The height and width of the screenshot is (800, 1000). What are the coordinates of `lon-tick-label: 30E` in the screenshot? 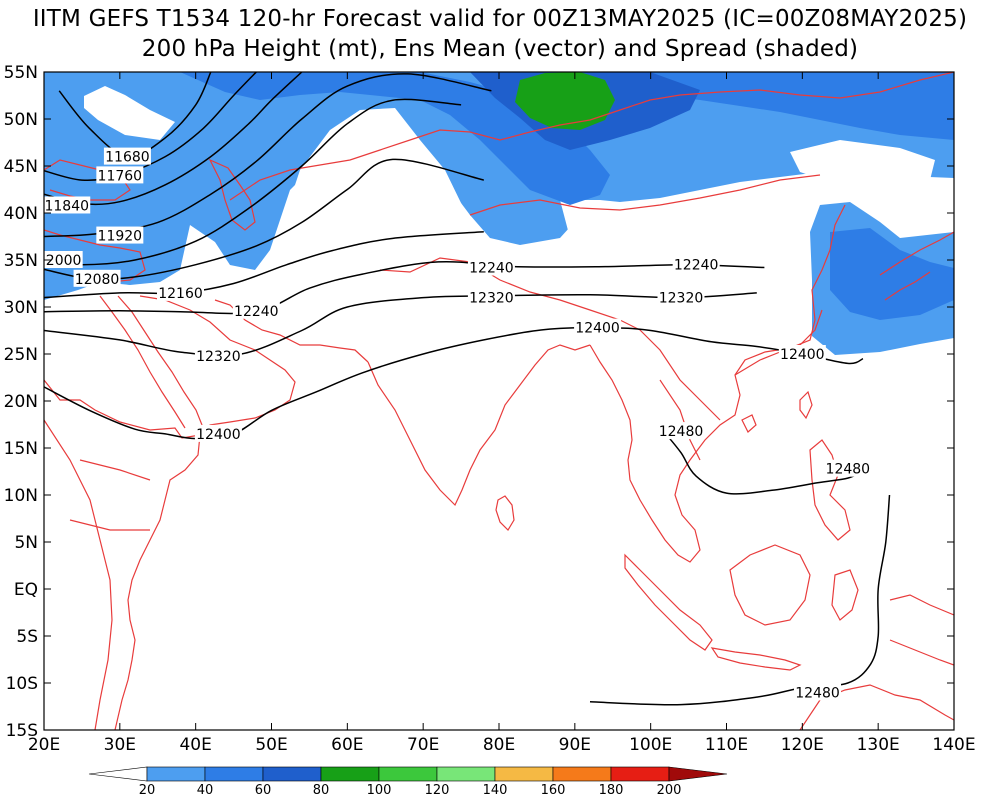 It's located at (120, 745).